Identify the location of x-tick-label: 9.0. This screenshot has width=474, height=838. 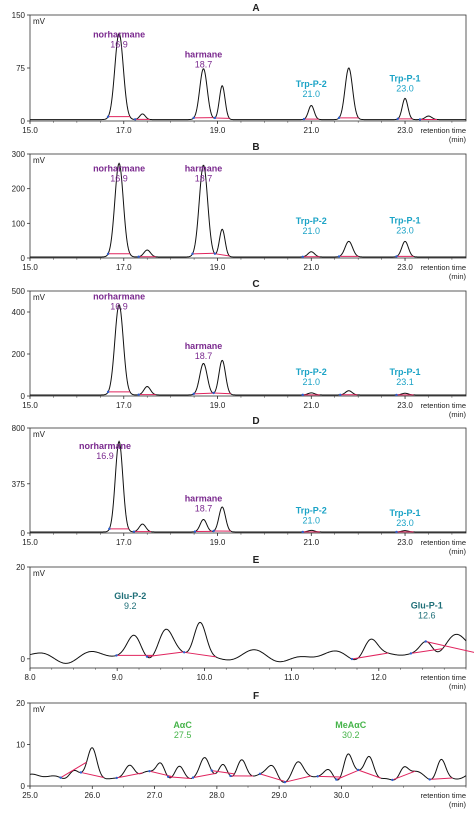
(118, 677).